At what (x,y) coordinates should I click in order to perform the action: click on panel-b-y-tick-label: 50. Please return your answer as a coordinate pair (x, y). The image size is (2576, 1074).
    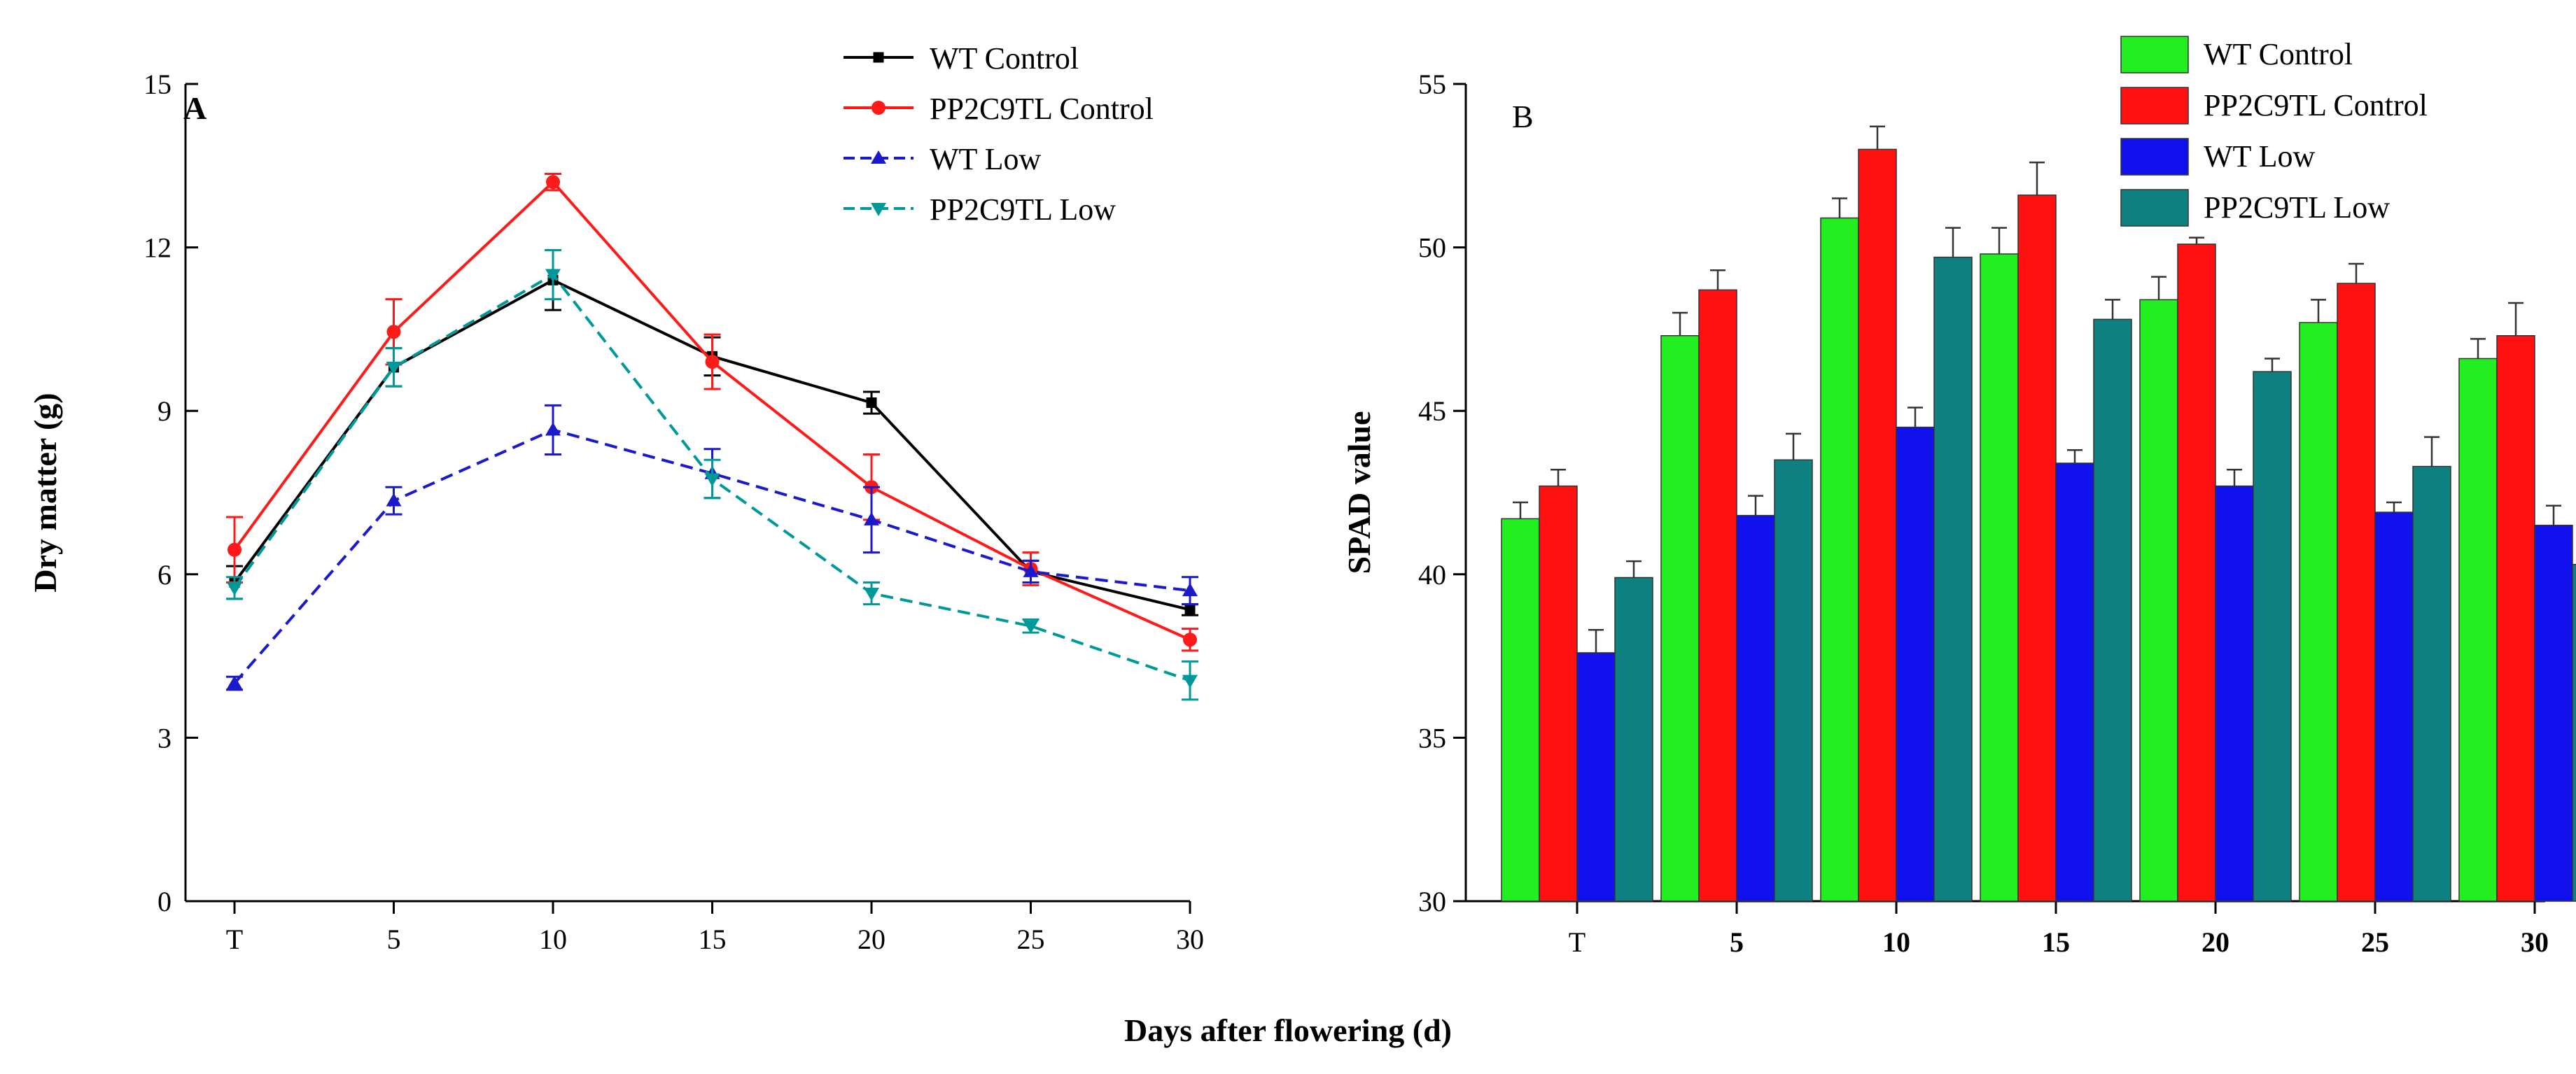
    Looking at the image, I should click on (1432, 248).